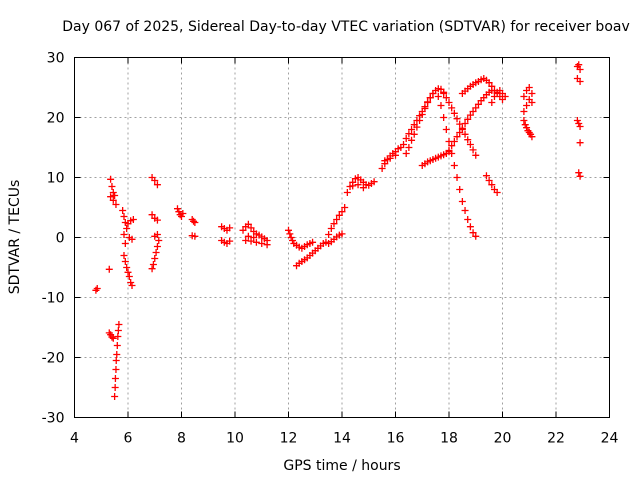  Describe the element at coordinates (53, 419) in the screenshot. I see `y-tick-label: -30` at that location.